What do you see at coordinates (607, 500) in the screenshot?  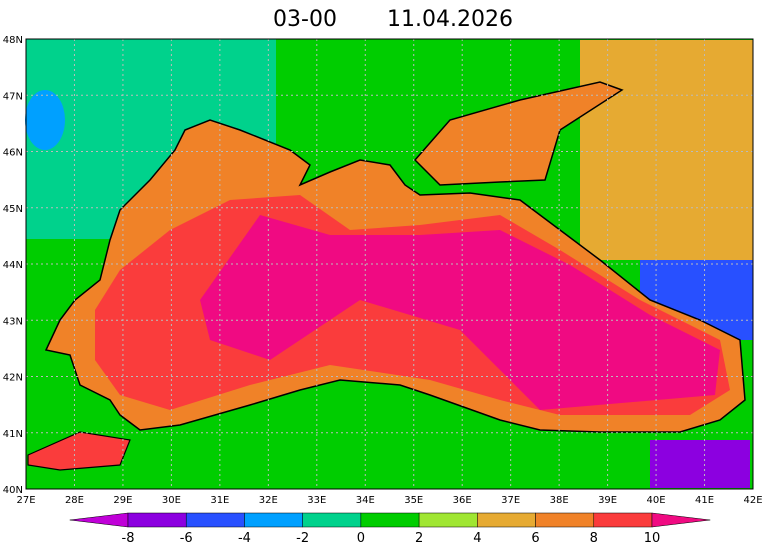 I see `lon-label: 39E` at bounding box center [607, 500].